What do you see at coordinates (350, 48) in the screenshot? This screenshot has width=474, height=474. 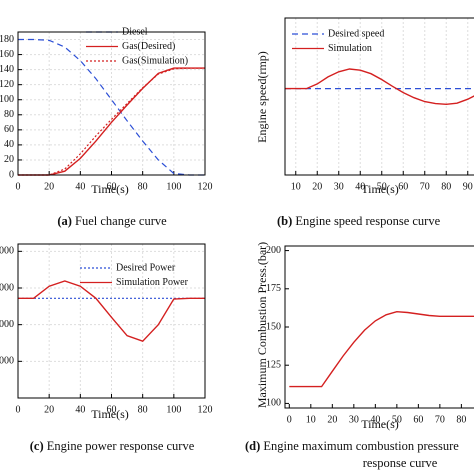 I see `legend-label: Simulation` at bounding box center [350, 48].